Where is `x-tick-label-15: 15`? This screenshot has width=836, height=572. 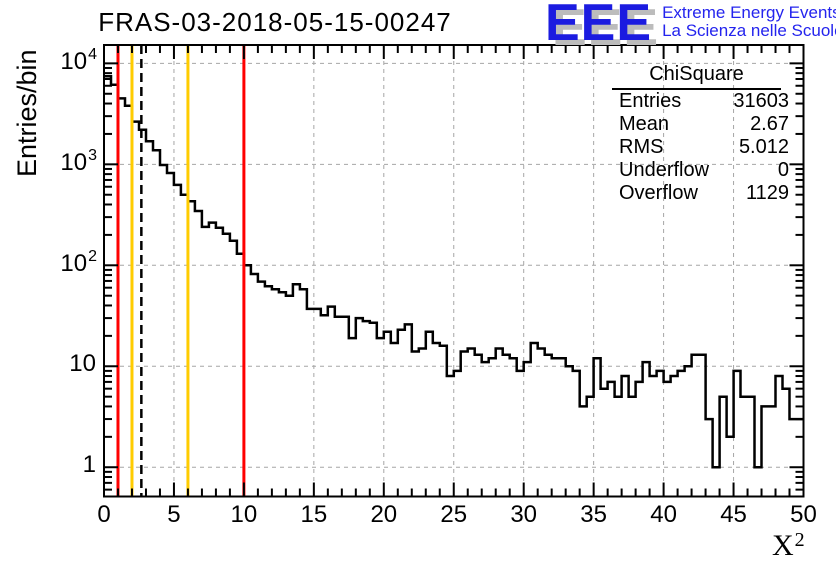 x-tick-label-15: 15 is located at coordinates (314, 514).